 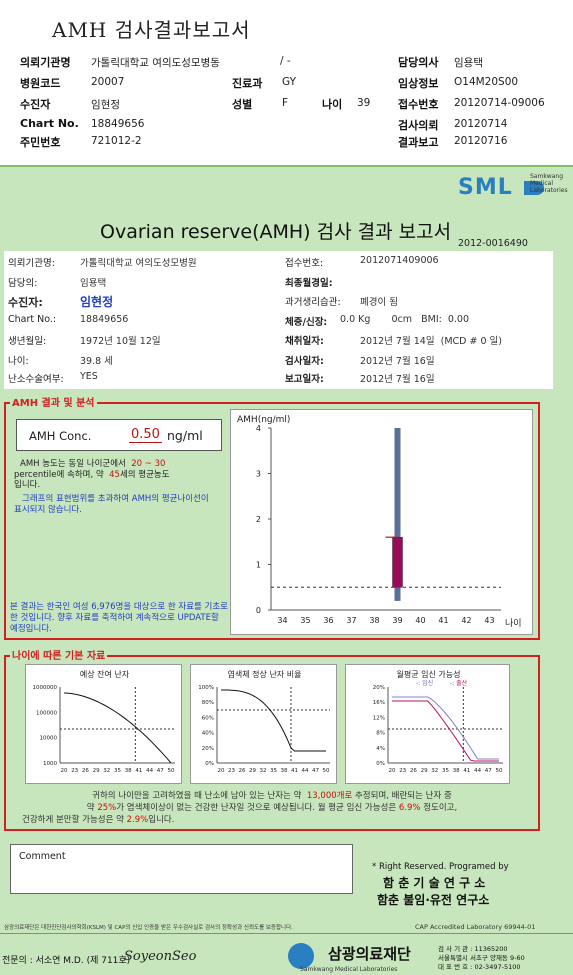 I want to click on legend-birth: -: 출산, so click(x=459, y=683).